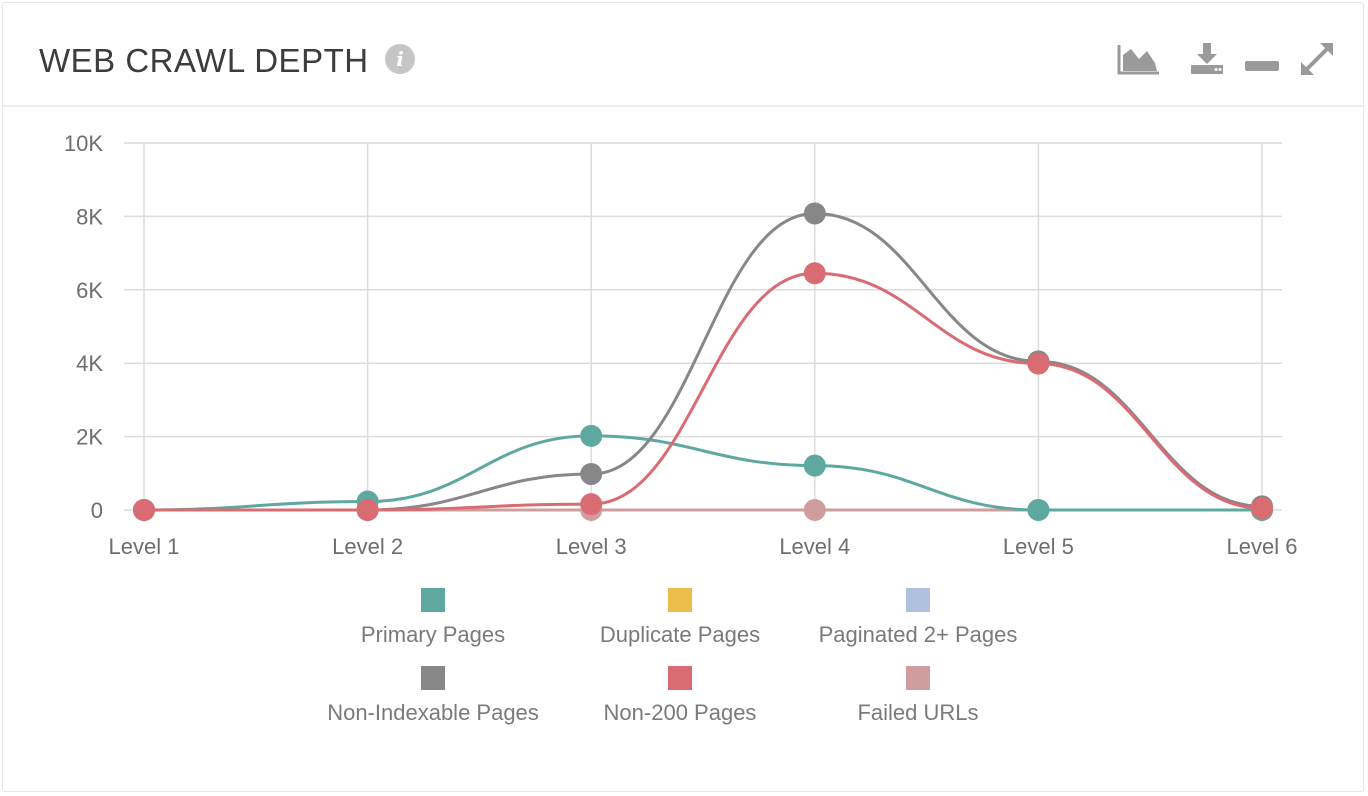 The image size is (1368, 796). What do you see at coordinates (1139, 59) in the screenshot?
I see `area-chart-icon` at bounding box center [1139, 59].